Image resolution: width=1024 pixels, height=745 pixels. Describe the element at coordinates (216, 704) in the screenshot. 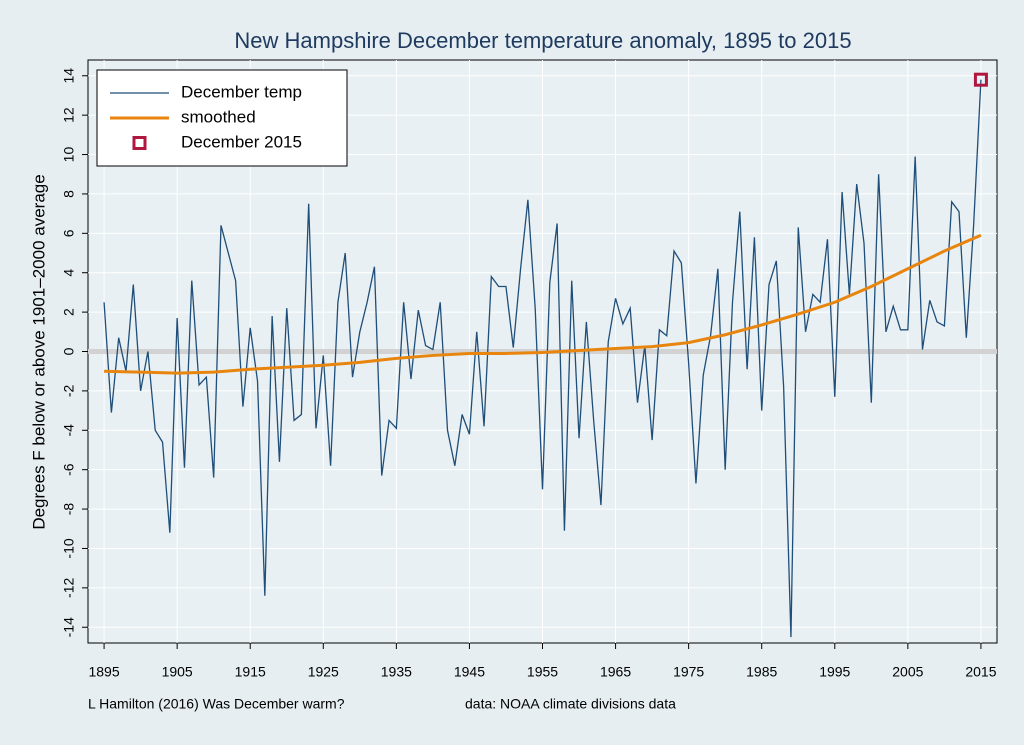

I see `note: L Hamilton (2016) Was December warm?` at that location.